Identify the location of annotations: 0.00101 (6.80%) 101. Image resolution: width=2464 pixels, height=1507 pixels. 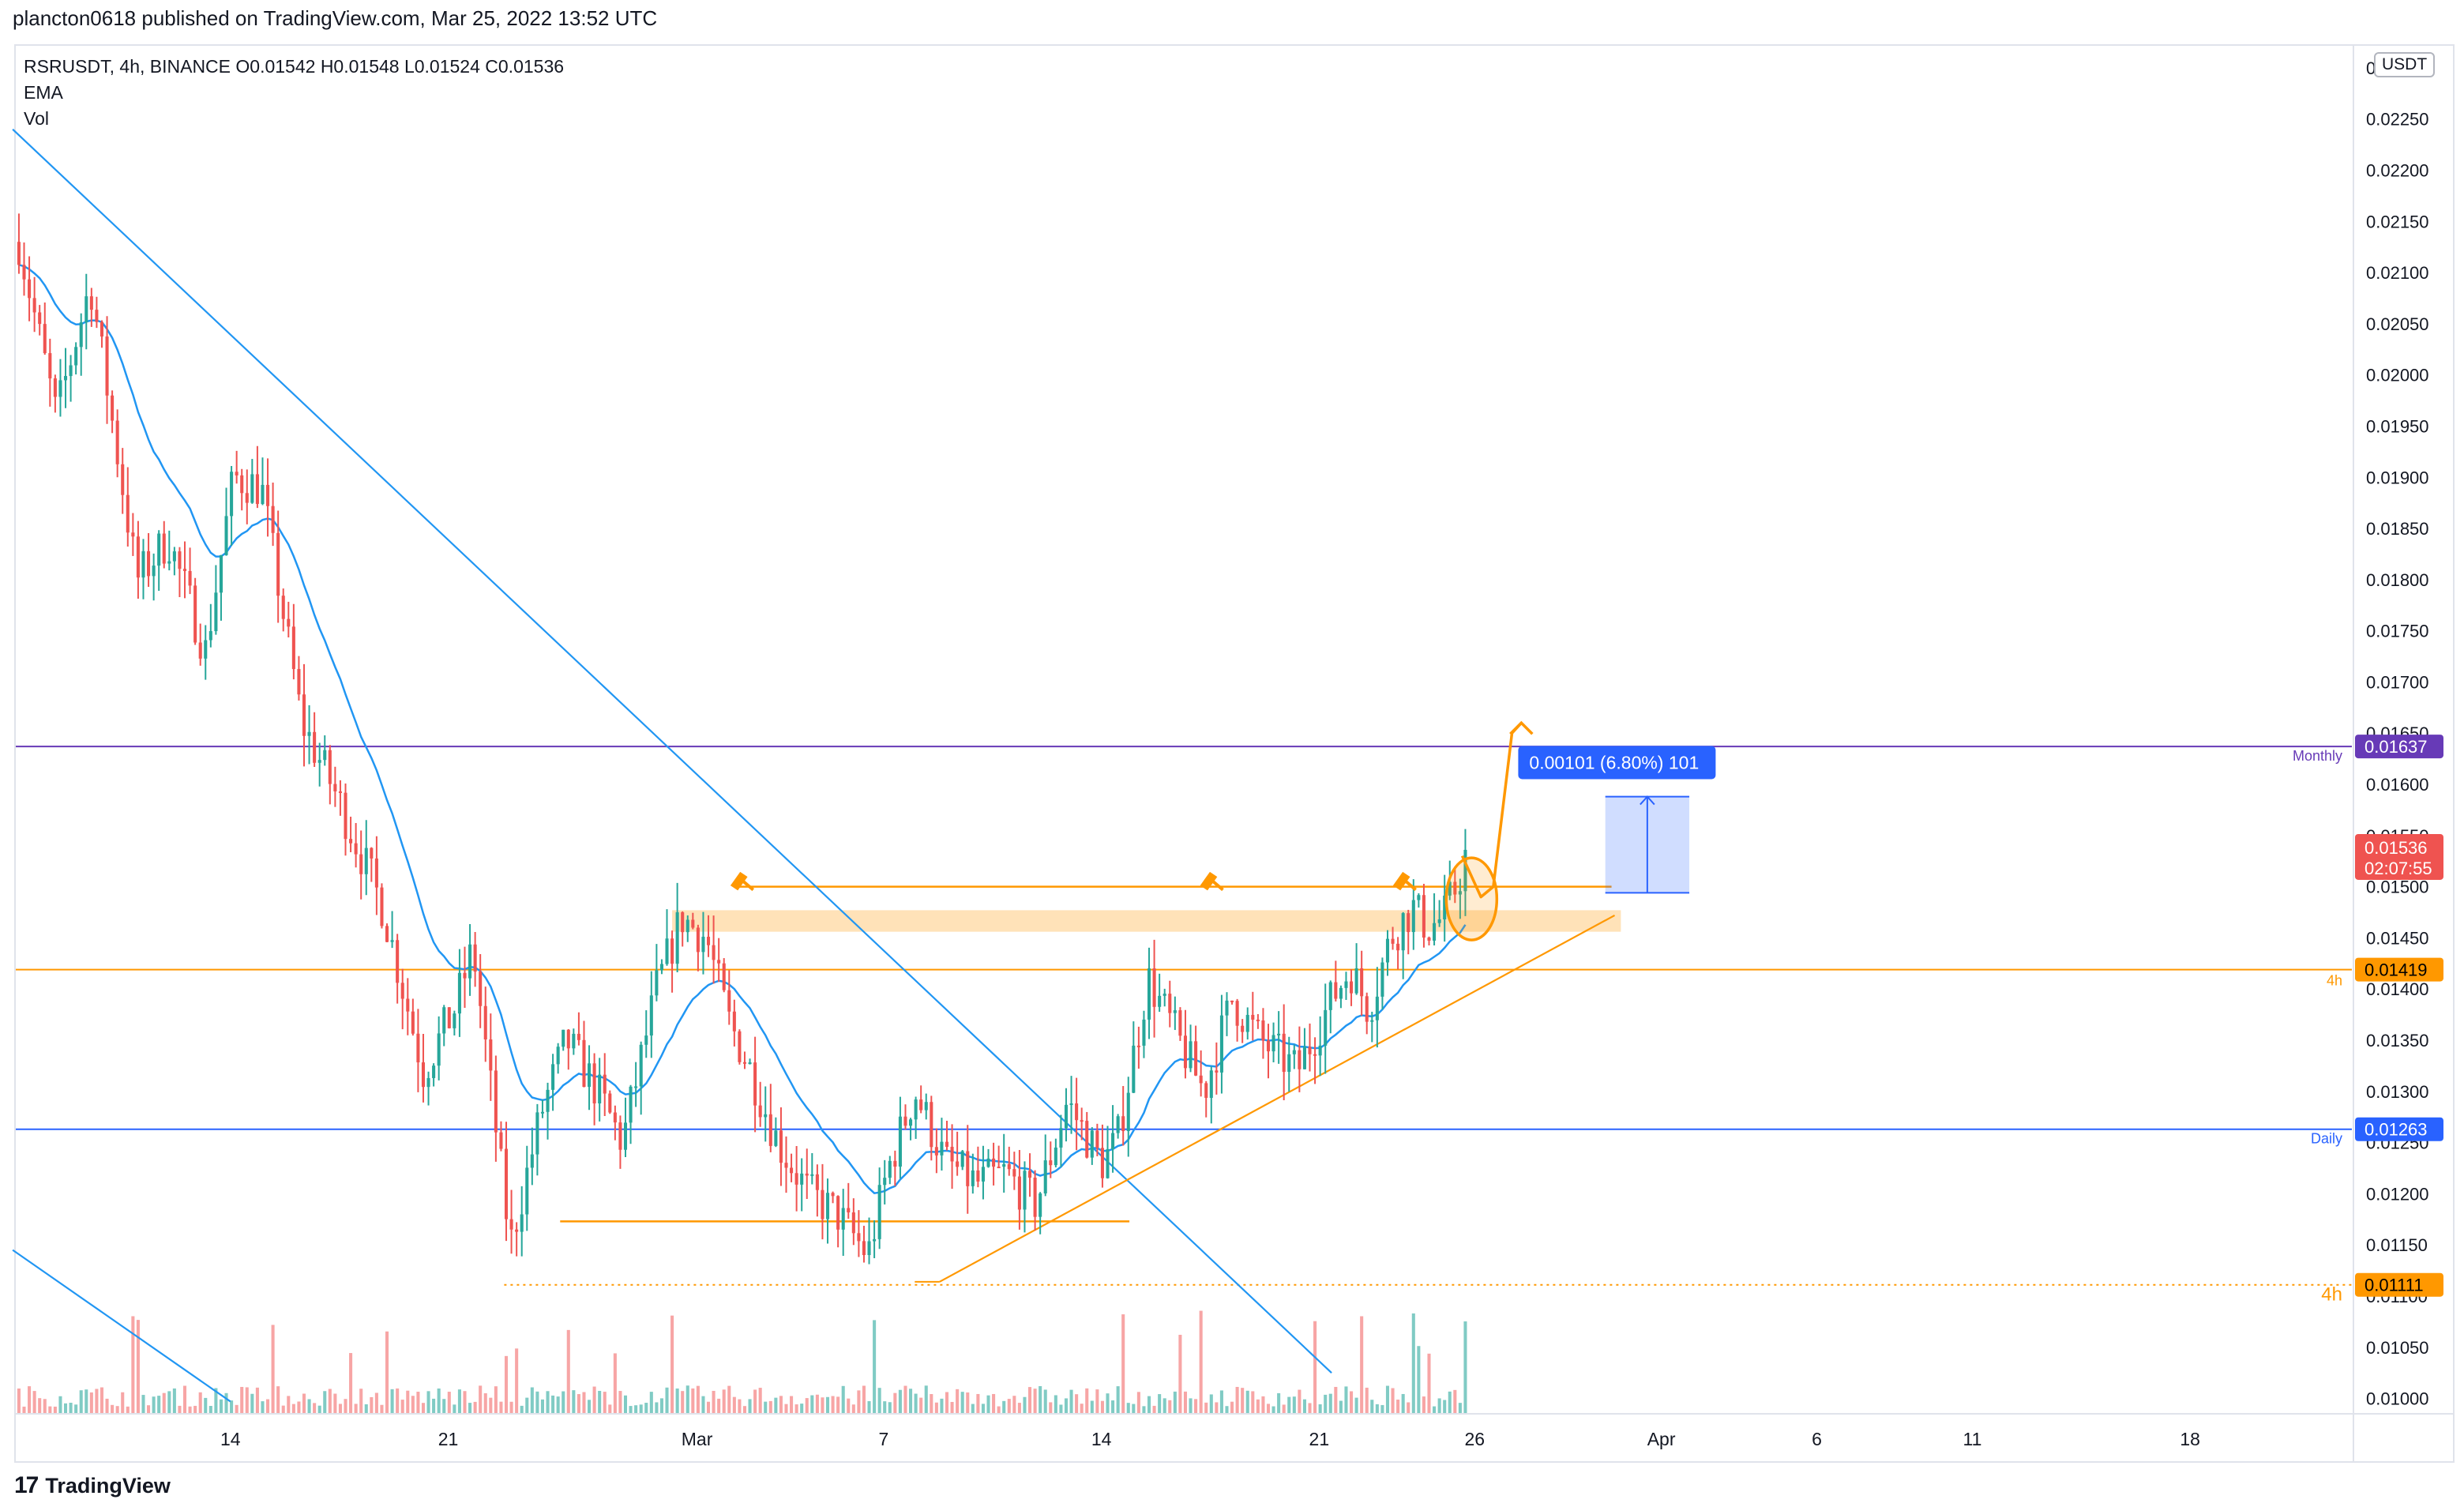
(1223, 831).